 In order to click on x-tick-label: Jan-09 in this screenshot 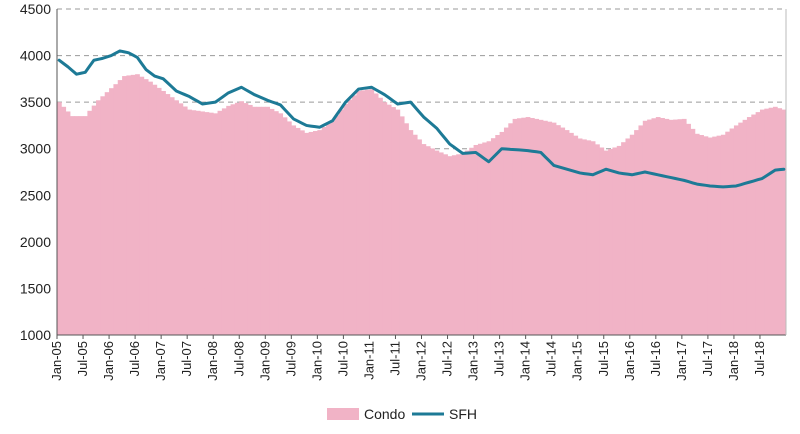, I will do `click(264, 361)`.